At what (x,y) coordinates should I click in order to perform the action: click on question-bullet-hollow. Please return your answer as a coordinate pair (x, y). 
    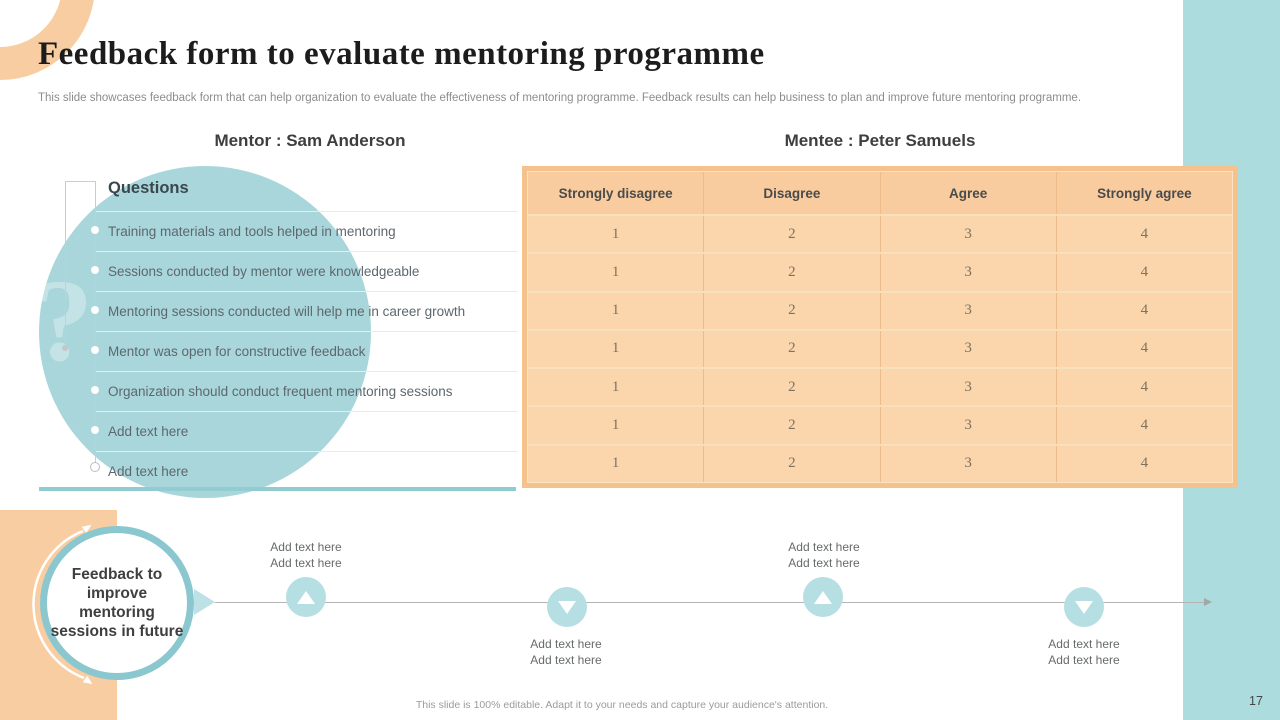
    Looking at the image, I should click on (95, 467).